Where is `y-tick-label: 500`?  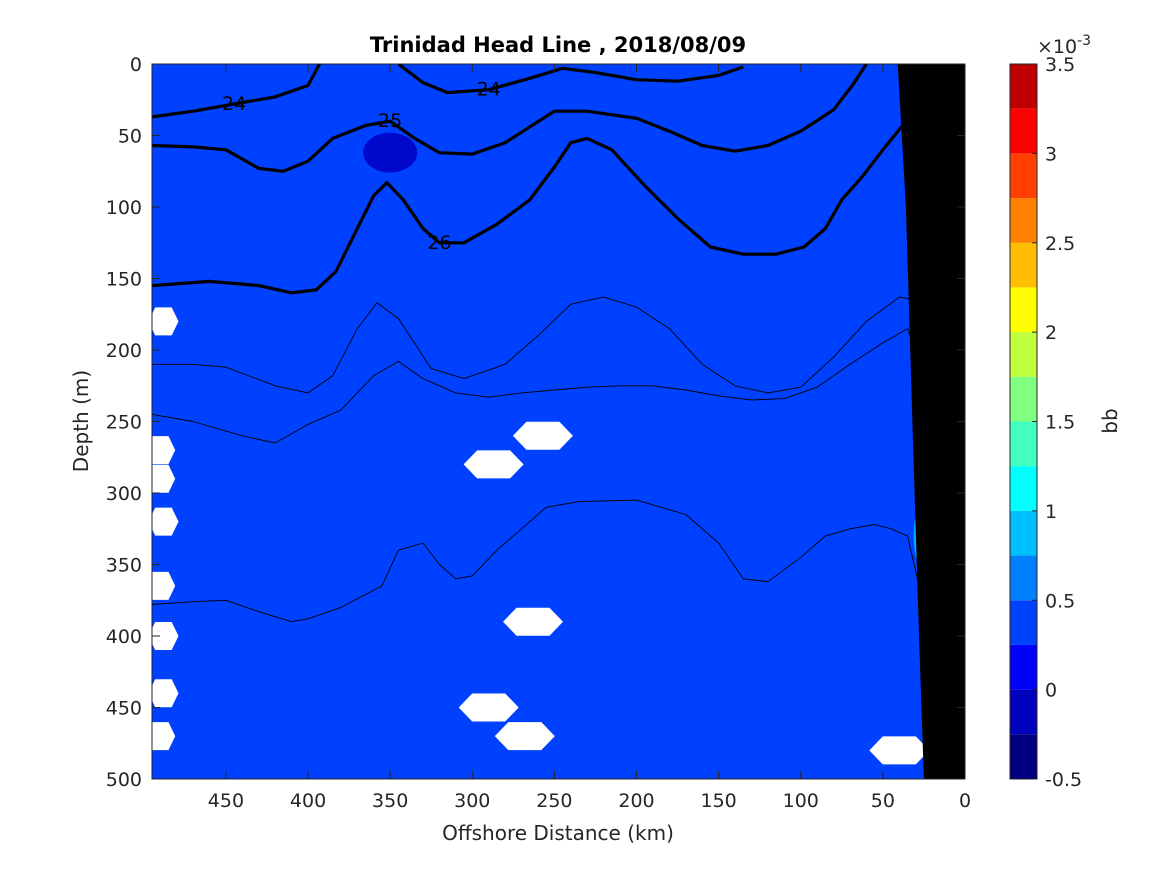 y-tick-label: 500 is located at coordinates (124, 780).